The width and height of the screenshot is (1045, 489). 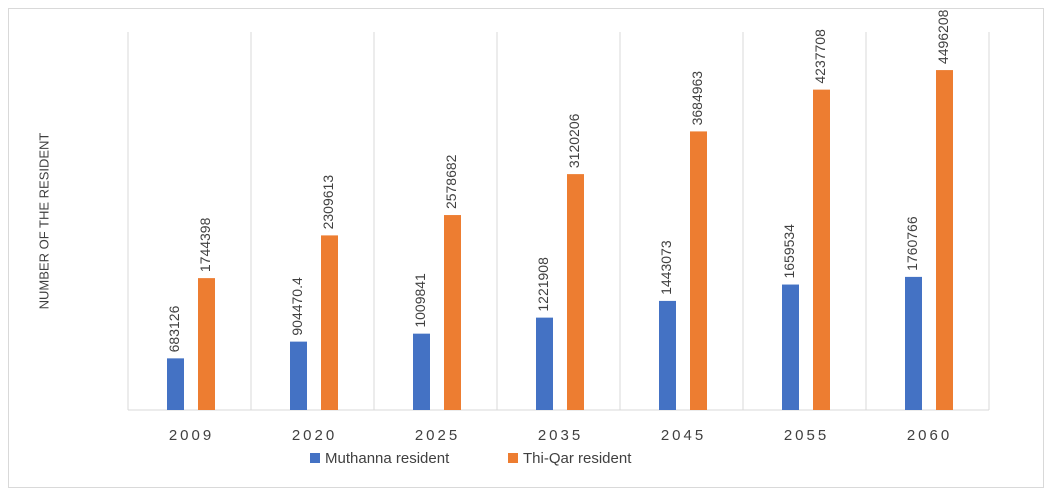 I want to click on data-label: 1760766, so click(x=912, y=243).